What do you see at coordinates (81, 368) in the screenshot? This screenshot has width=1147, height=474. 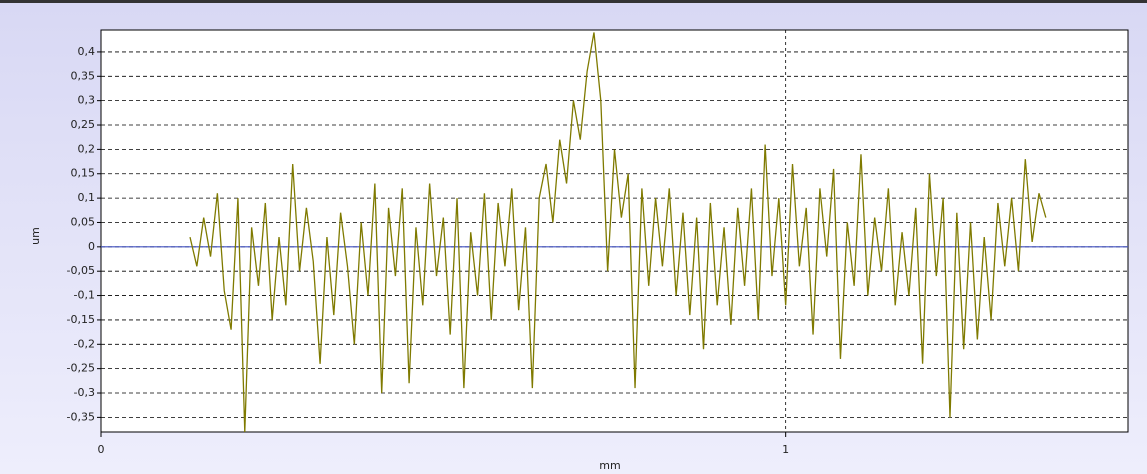 I see `y-tick-label: -0,25` at bounding box center [81, 368].